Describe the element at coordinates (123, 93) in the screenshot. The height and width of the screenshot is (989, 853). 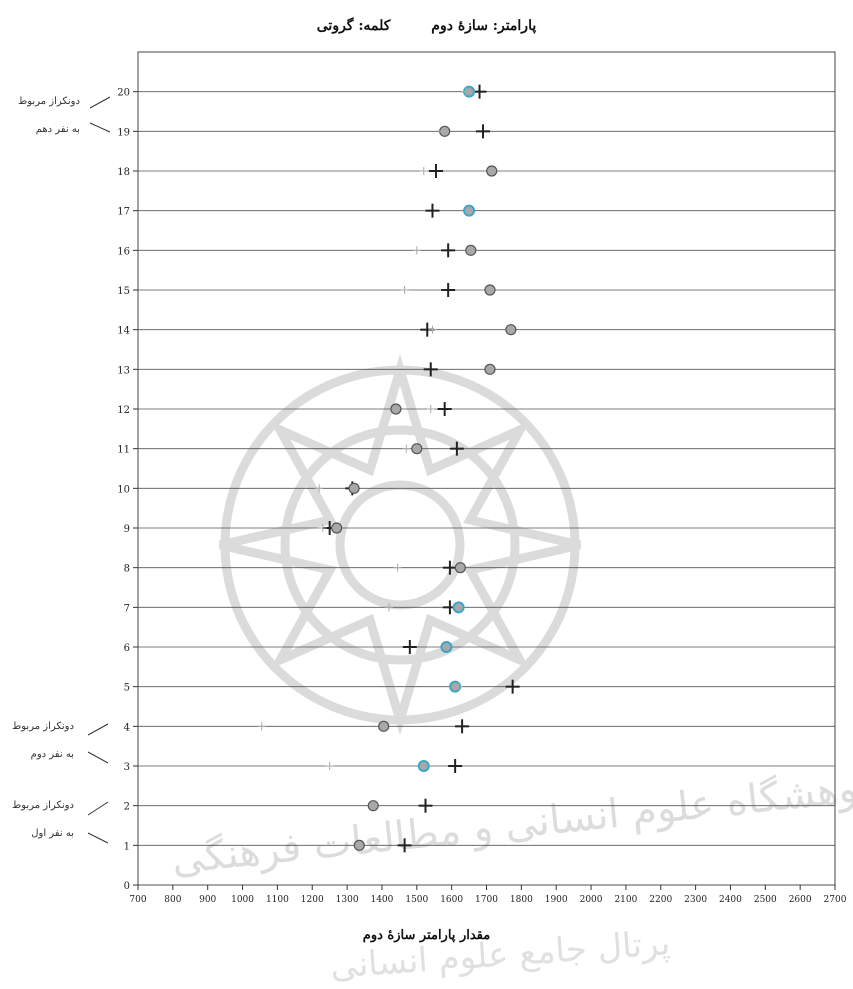
I see `y-tick-label: 20` at that location.